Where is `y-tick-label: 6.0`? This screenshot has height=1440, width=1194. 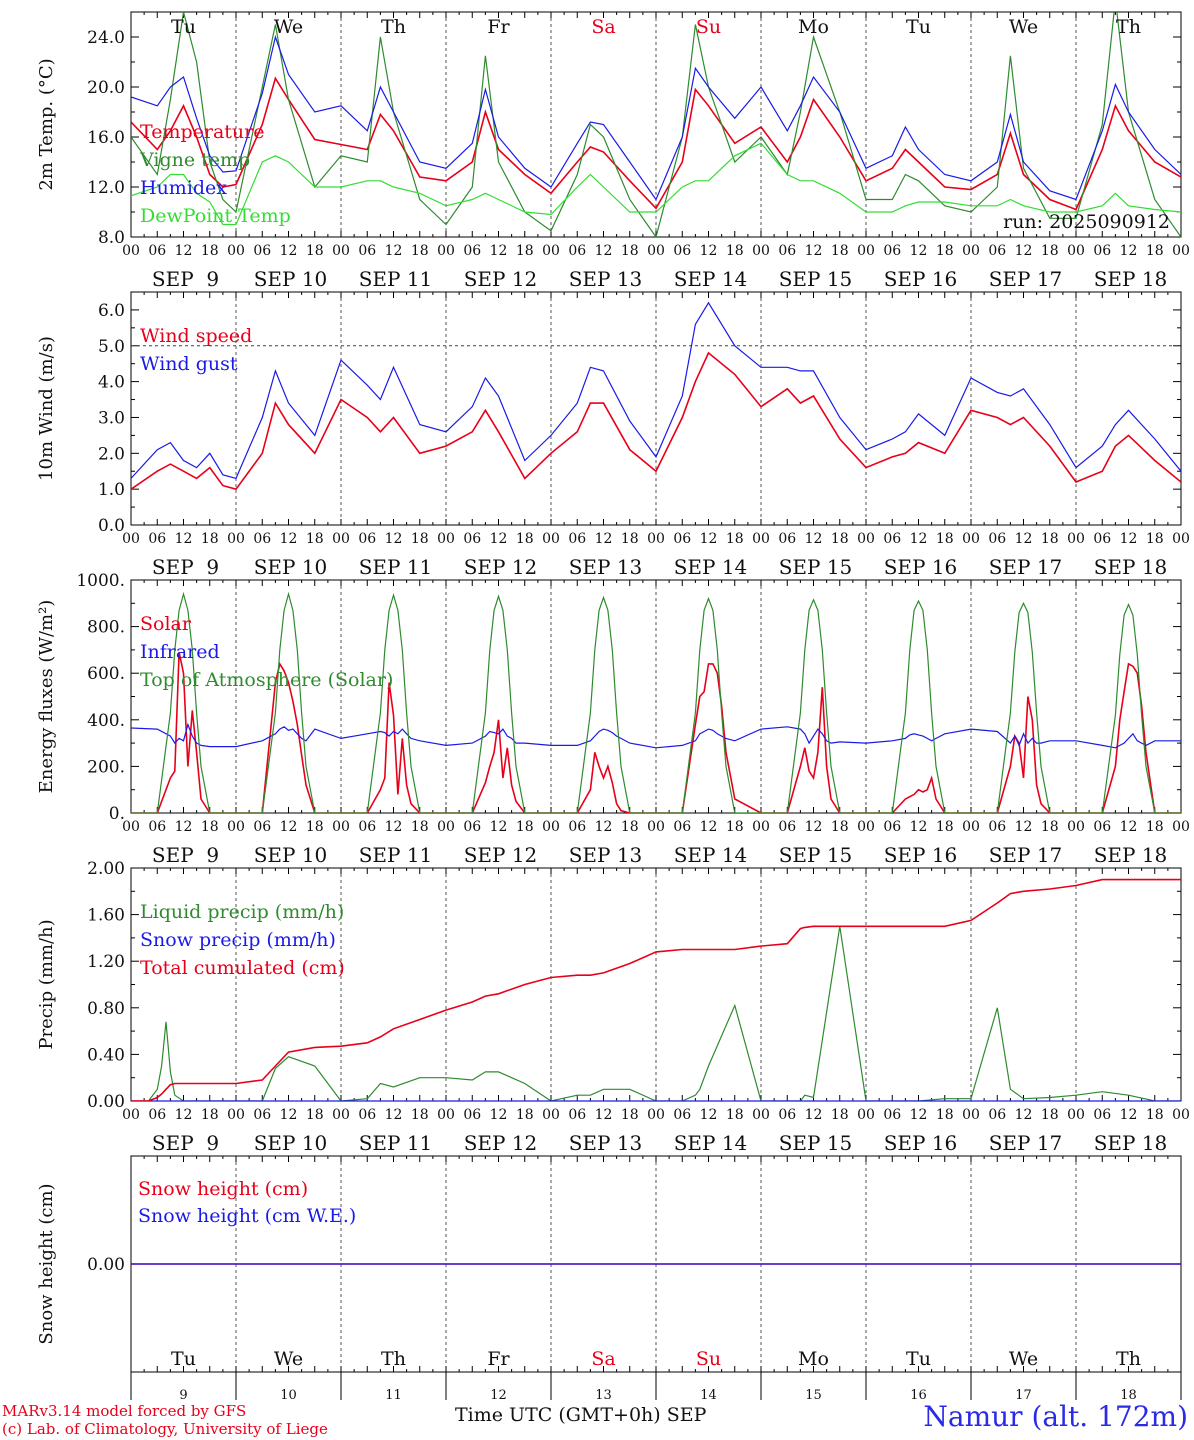 y-tick-label: 6.0 is located at coordinates (111, 311).